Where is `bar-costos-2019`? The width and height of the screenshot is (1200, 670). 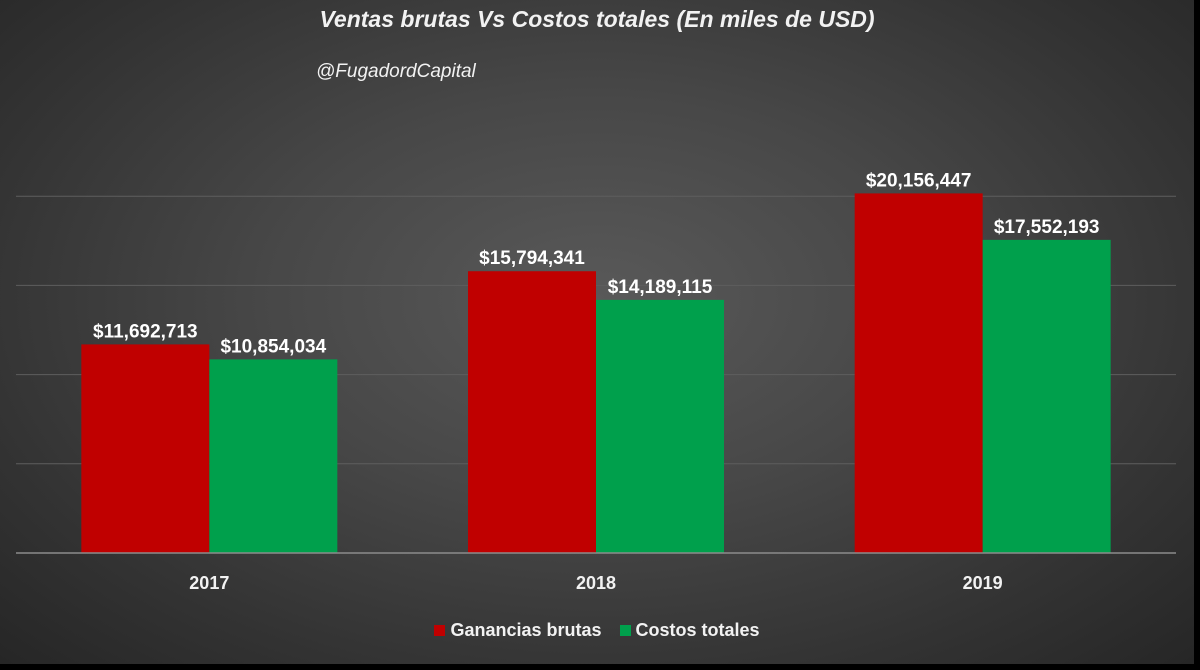 bar-costos-2019 is located at coordinates (1046, 396).